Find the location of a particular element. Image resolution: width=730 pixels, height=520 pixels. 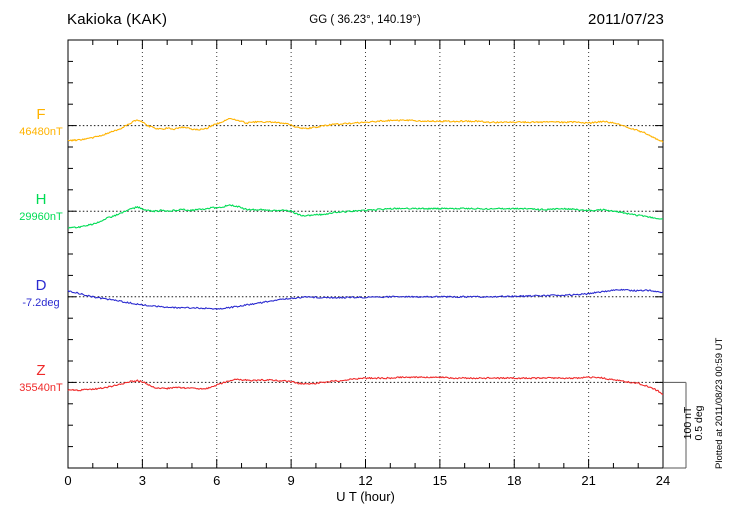

channel-label-F: F 46480nT is located at coordinates (41, 122).